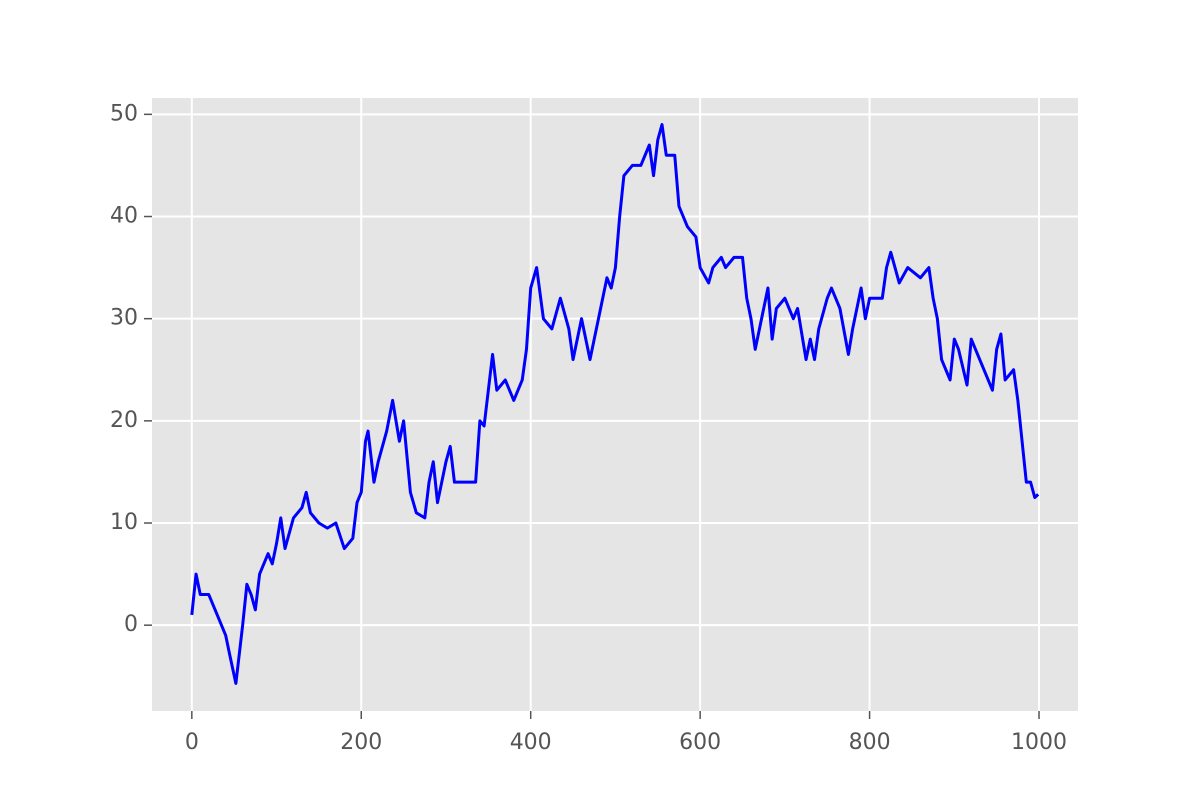 This screenshot has height=800, width=1200. Describe the element at coordinates (124, 216) in the screenshot. I see `y-tick-label: 40` at that location.